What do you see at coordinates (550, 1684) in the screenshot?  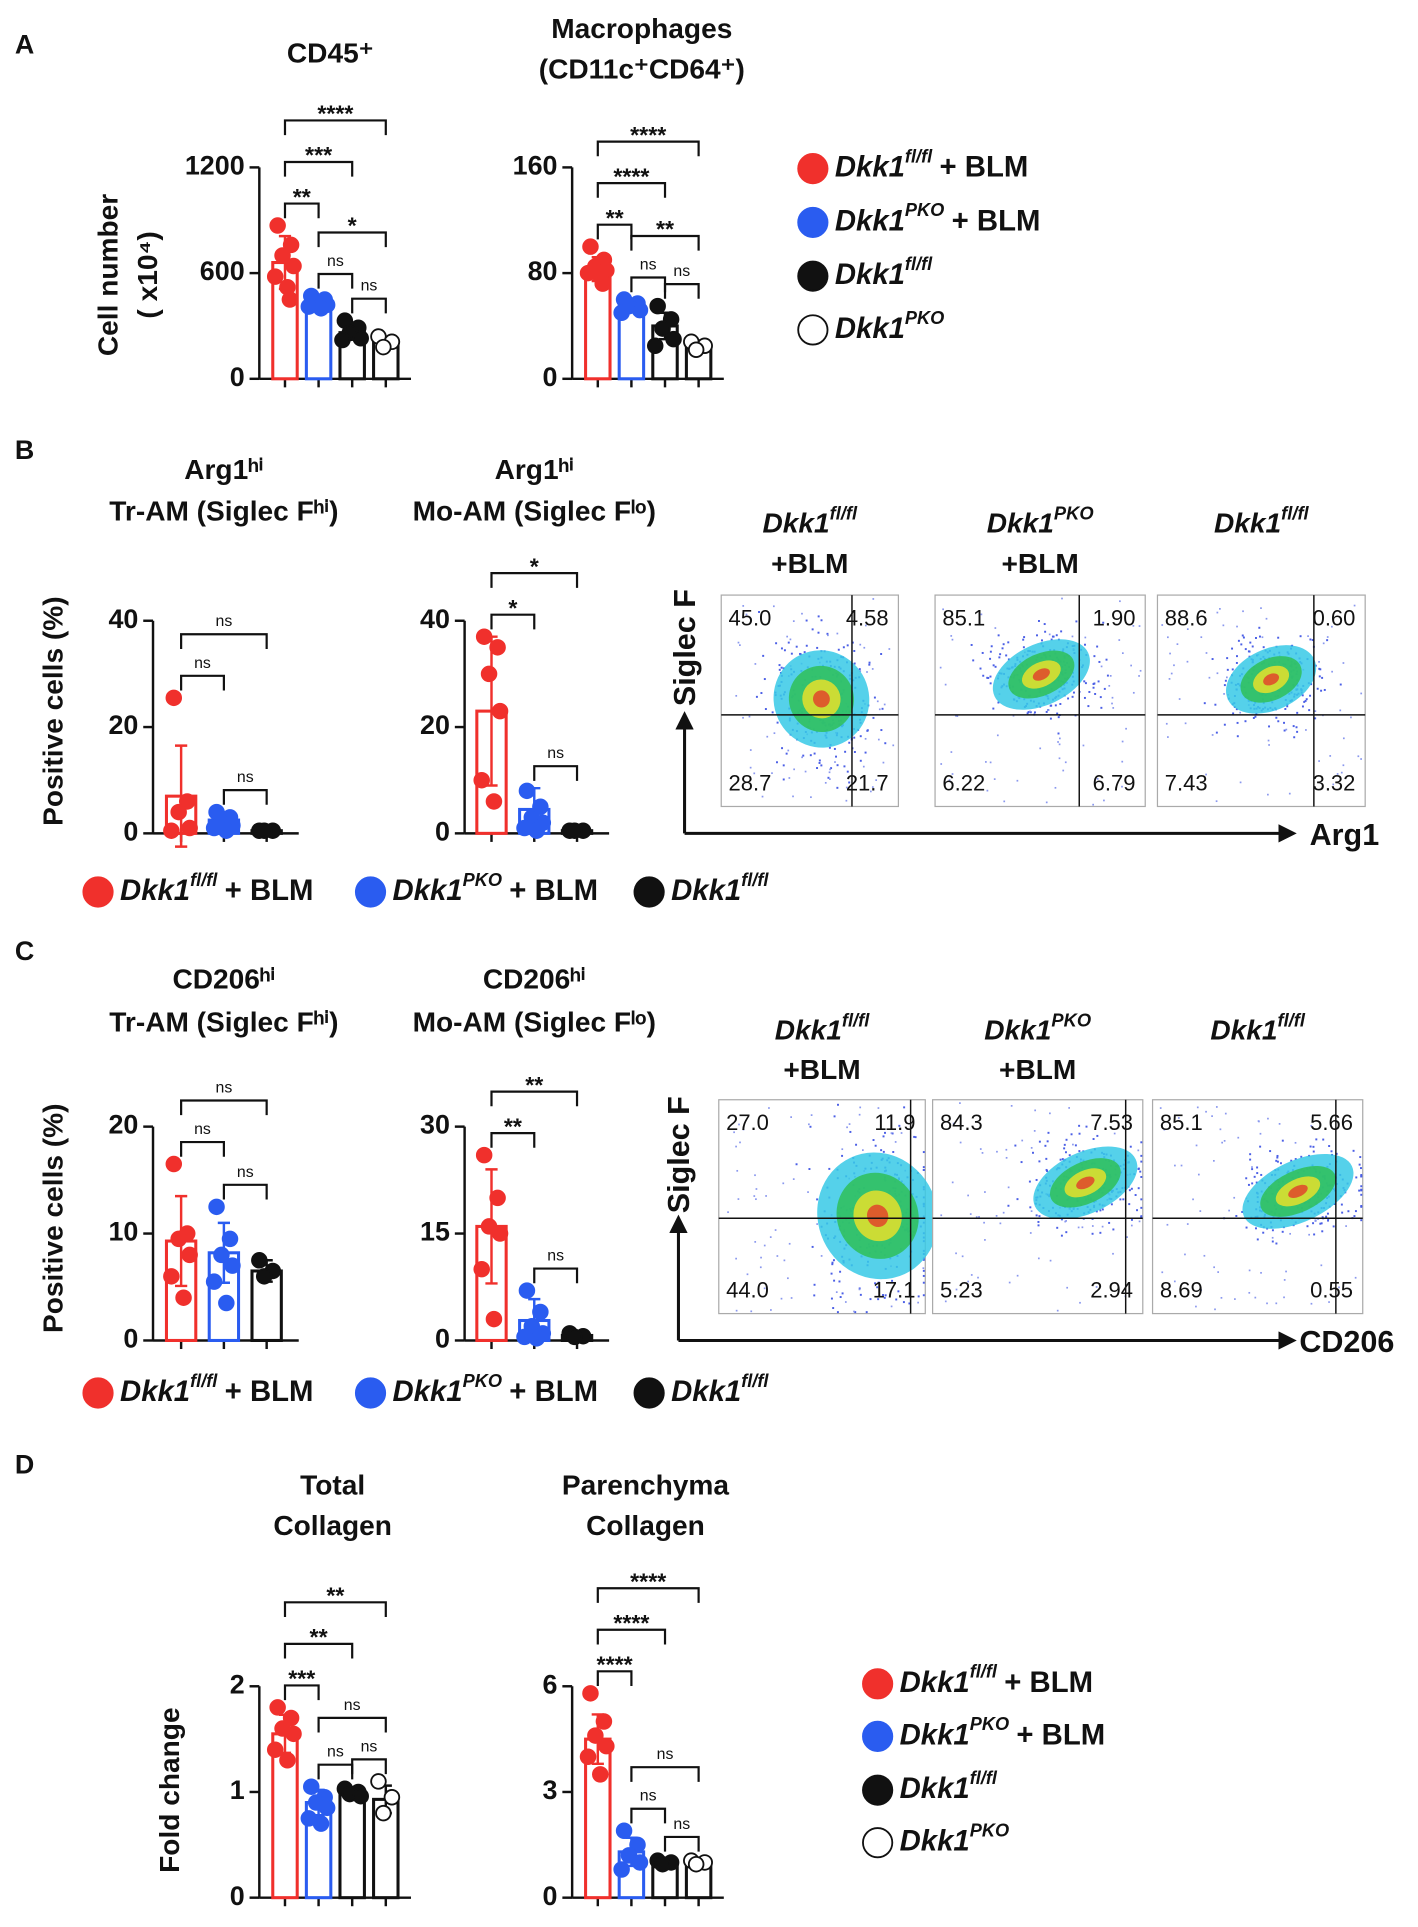 I see `y-tick-label: 6` at bounding box center [550, 1684].